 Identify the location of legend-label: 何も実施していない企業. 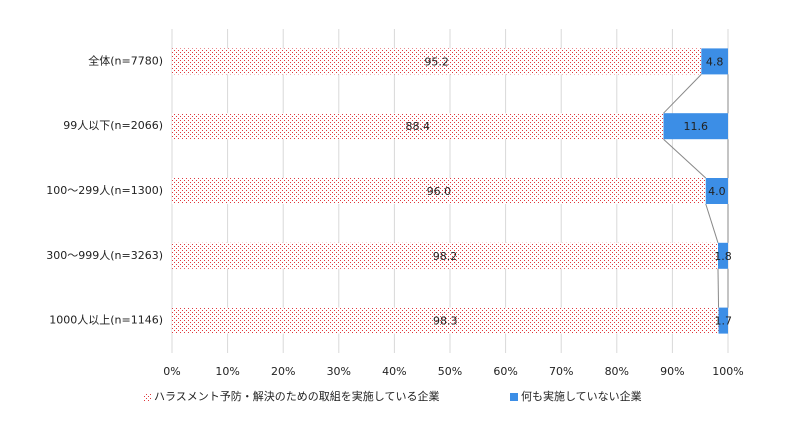
(581, 396).